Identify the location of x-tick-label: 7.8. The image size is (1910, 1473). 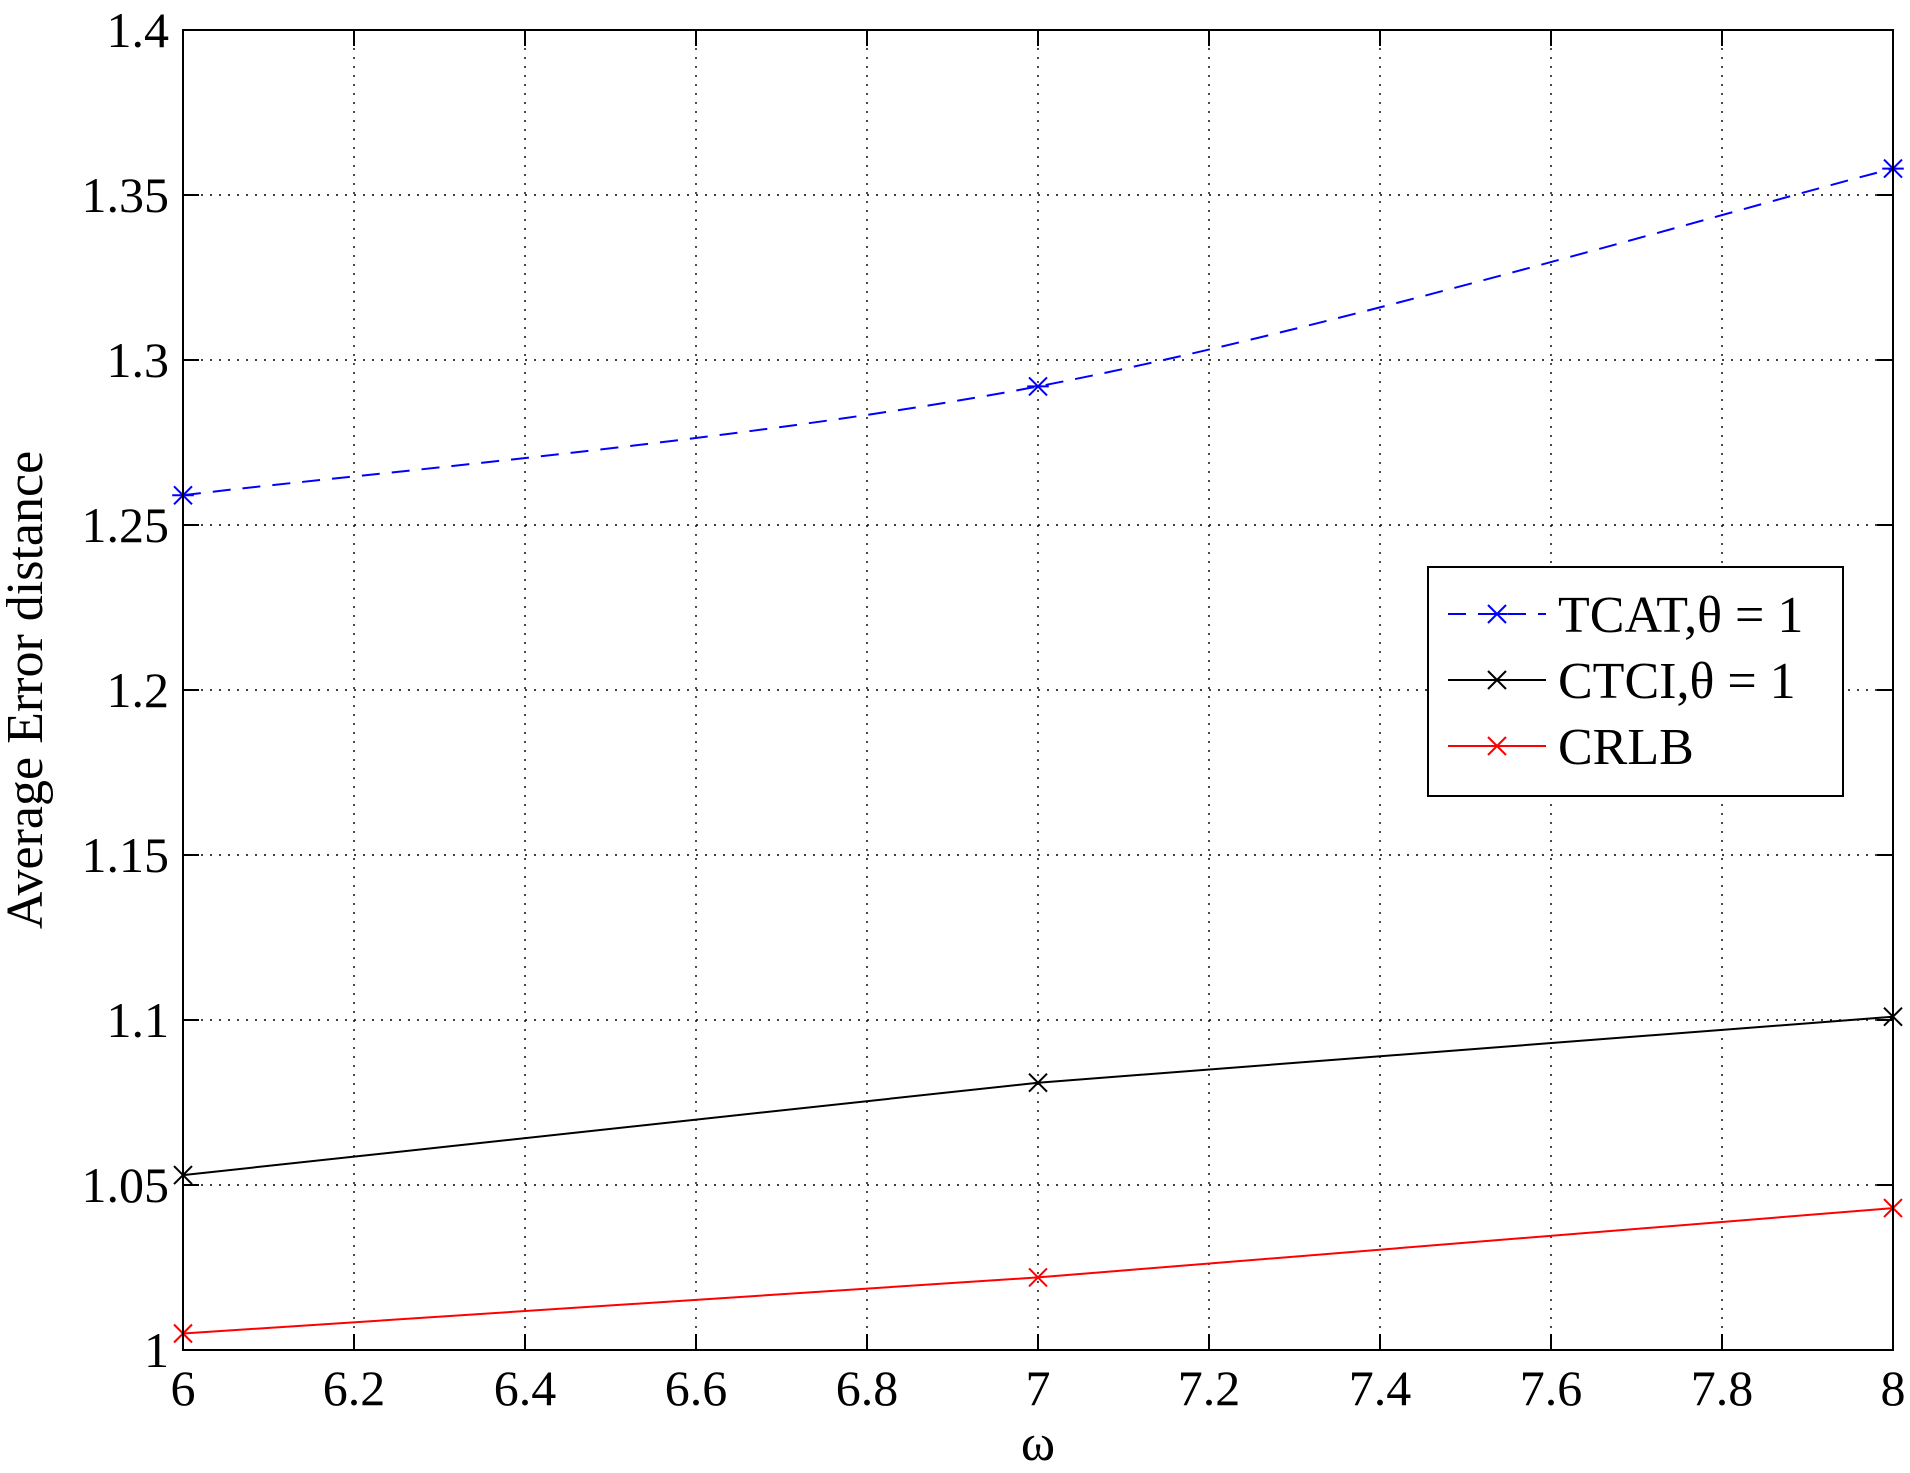
(1722, 1388).